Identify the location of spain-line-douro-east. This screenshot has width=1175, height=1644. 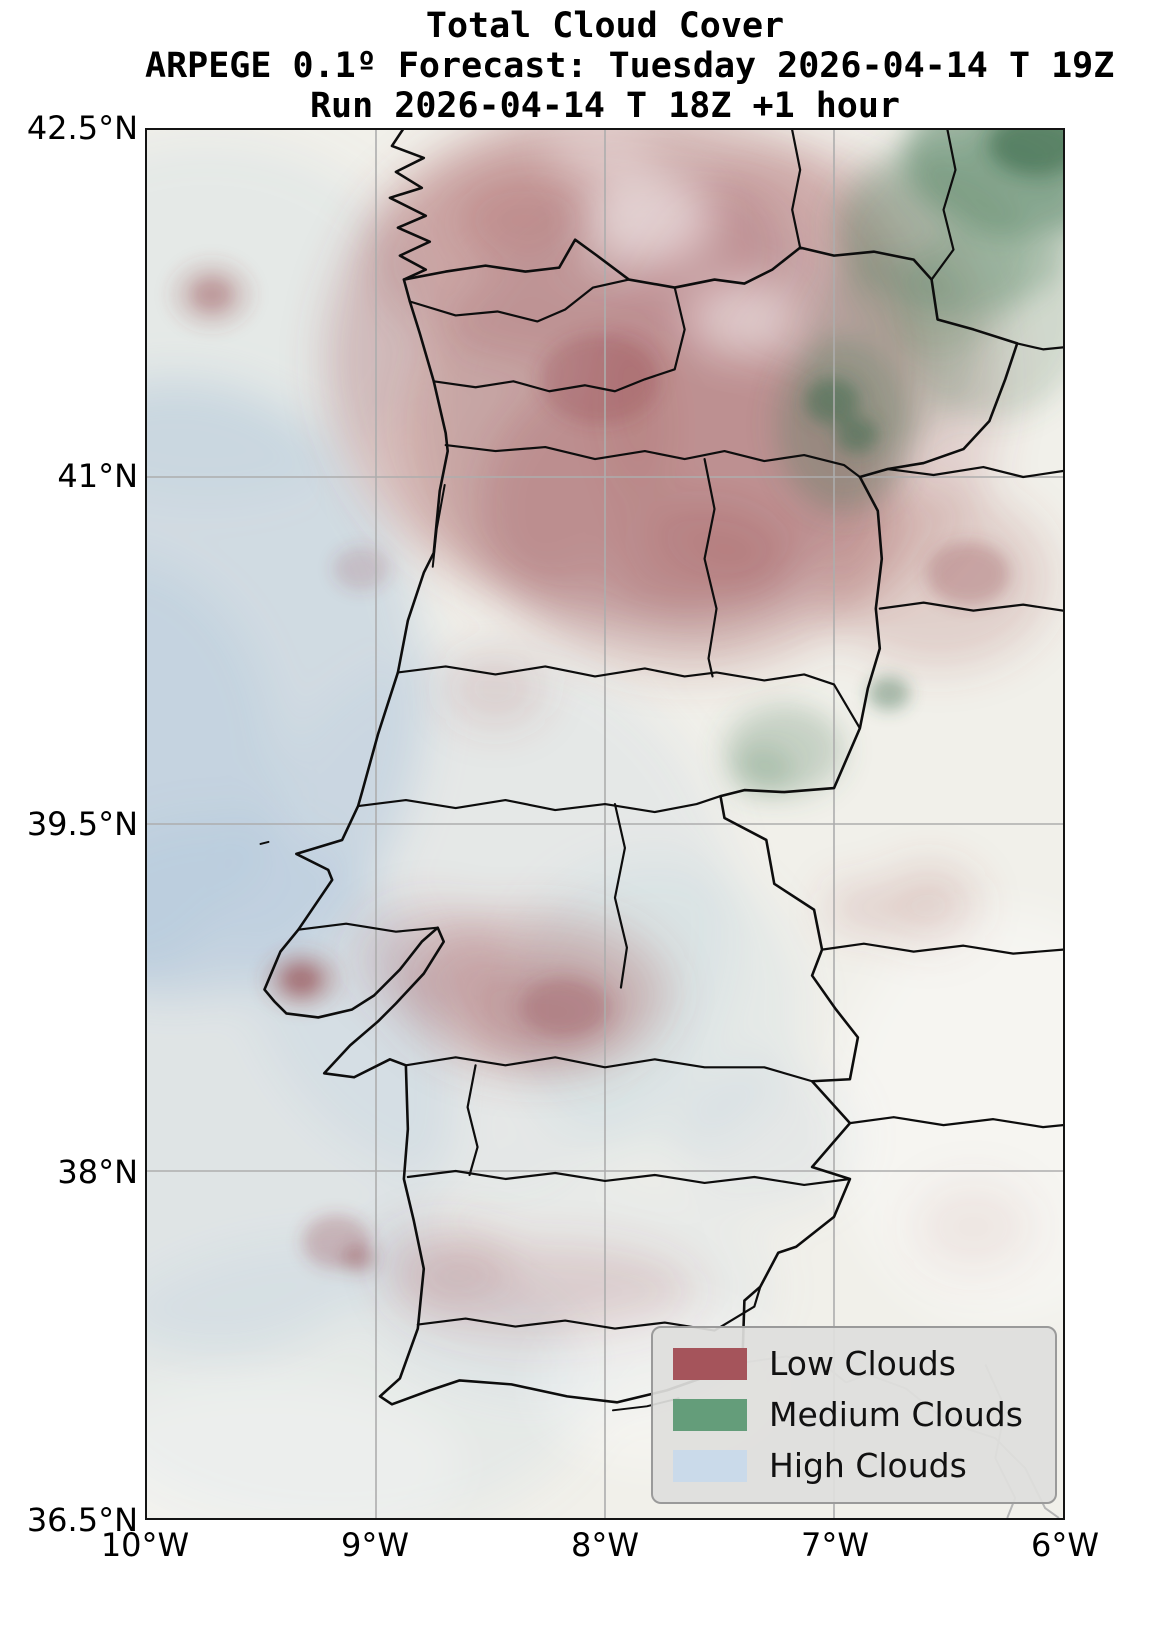
(974, 472).